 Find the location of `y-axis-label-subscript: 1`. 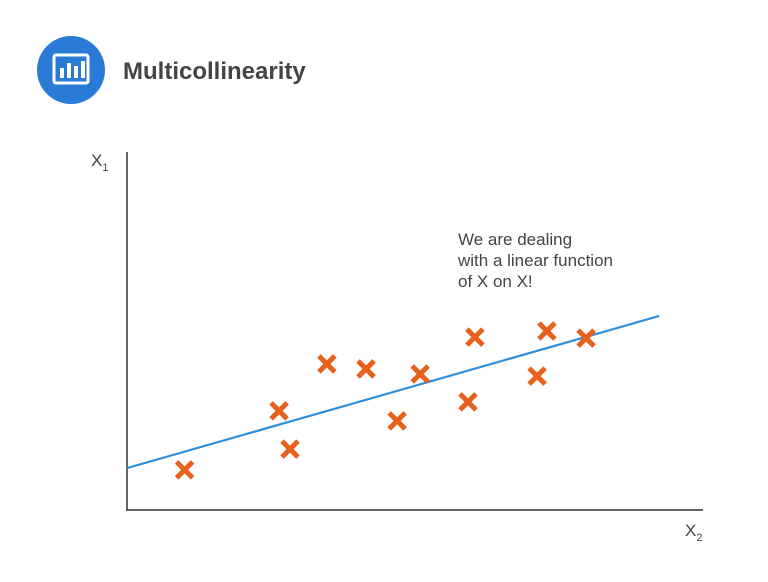

y-axis-label-subscript: 1 is located at coordinates (105, 168).